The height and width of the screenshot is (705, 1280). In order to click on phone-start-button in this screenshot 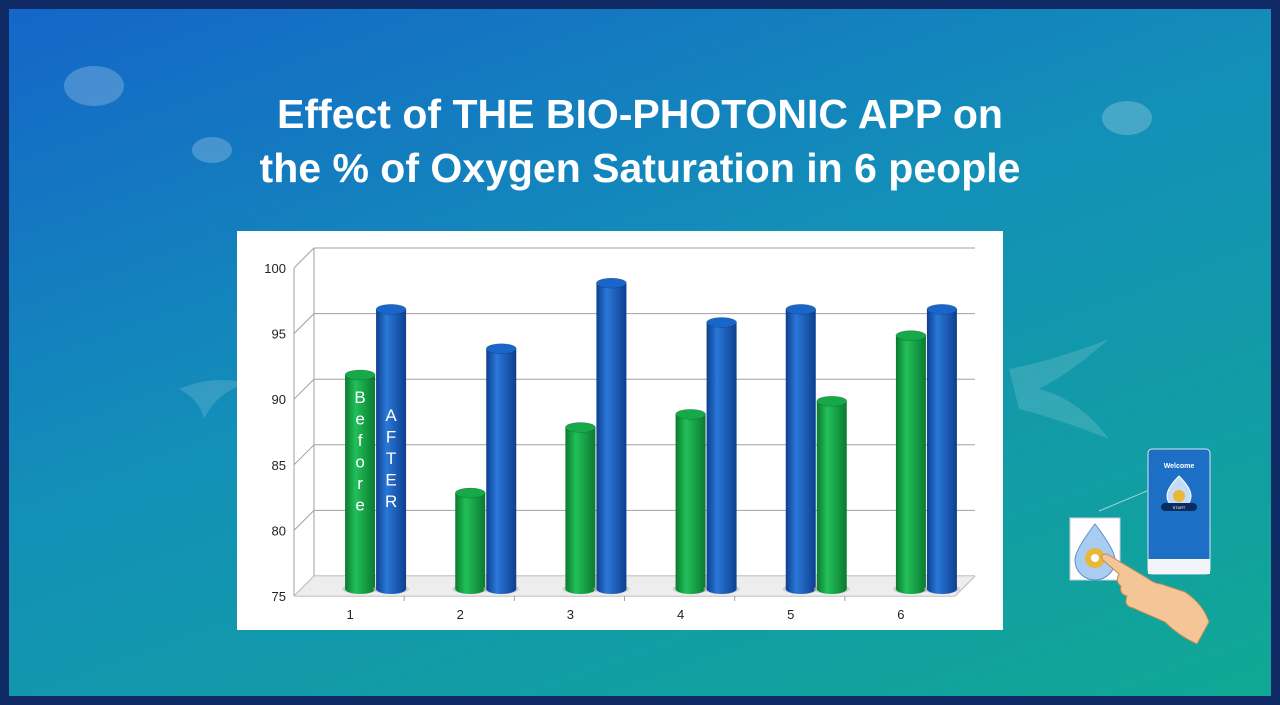, I will do `click(1179, 507)`.